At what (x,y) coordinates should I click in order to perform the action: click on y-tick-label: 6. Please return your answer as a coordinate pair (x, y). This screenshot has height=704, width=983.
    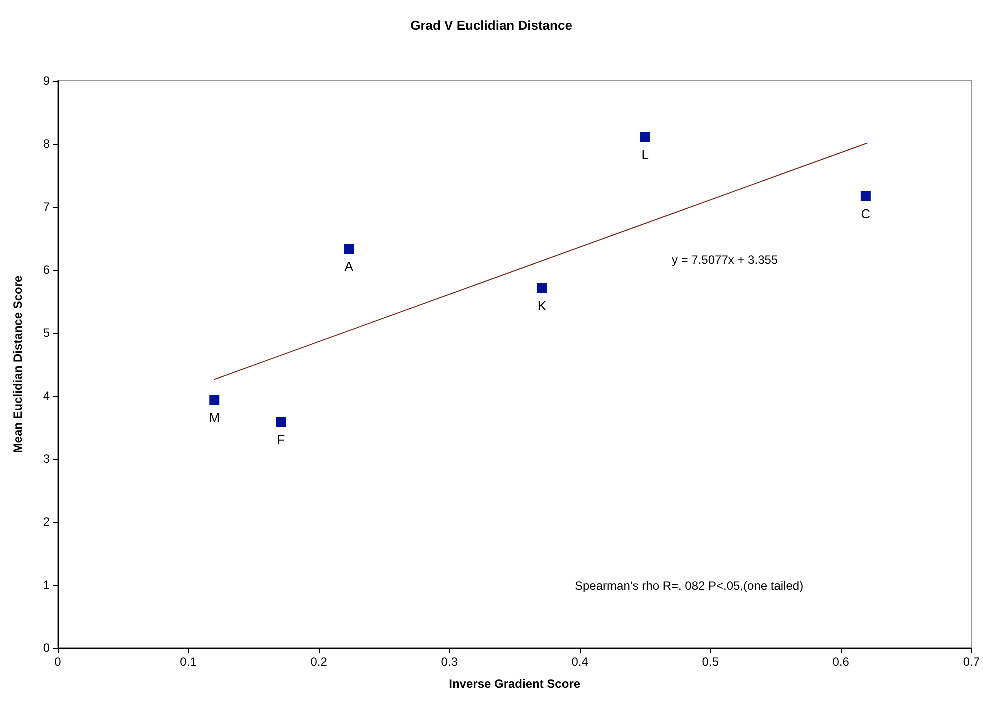
    Looking at the image, I should click on (46, 270).